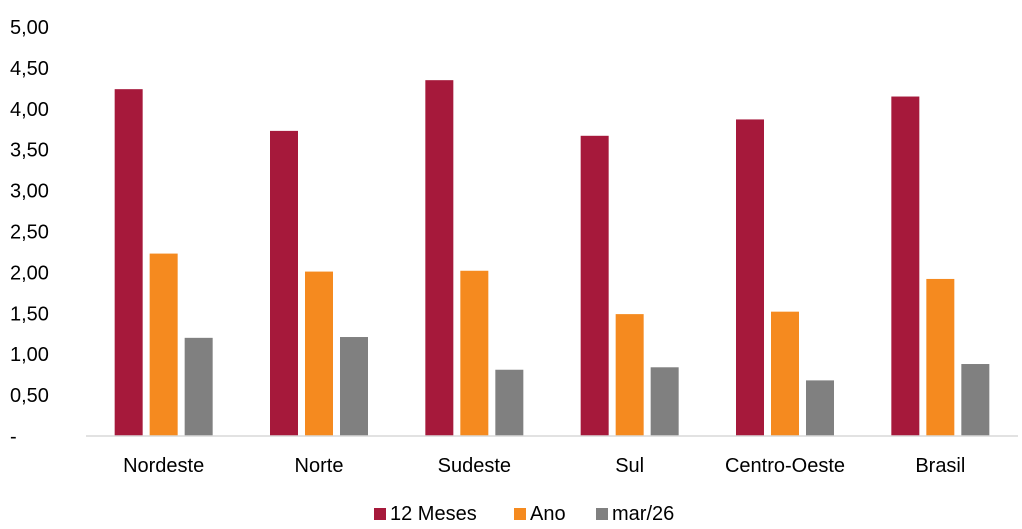  What do you see at coordinates (319, 353) in the screenshot?
I see `bar-ano-norte` at bounding box center [319, 353].